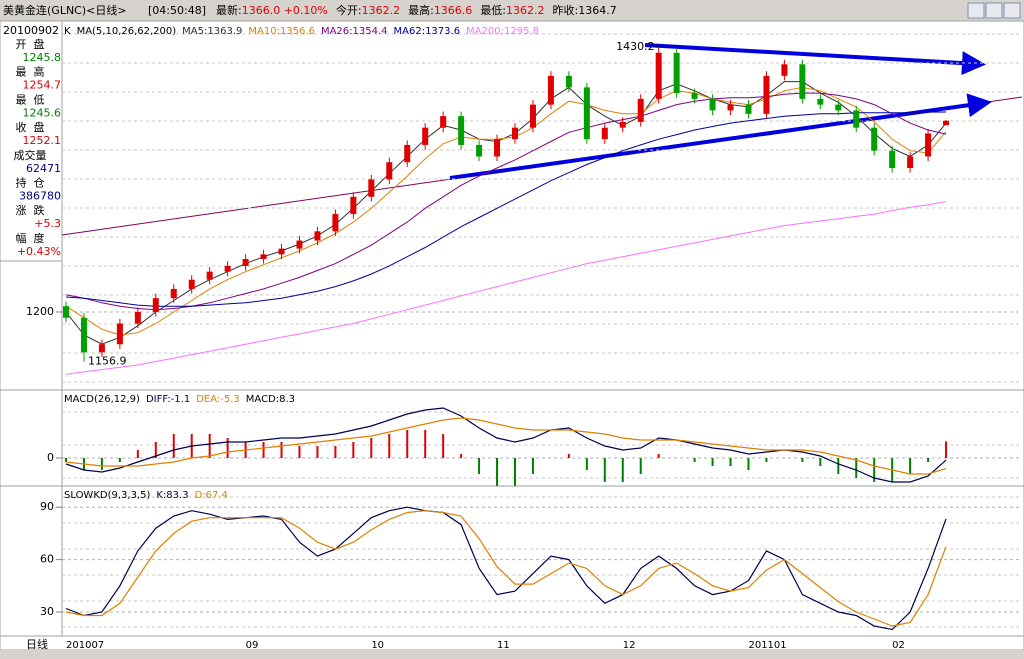 The image size is (1024, 659). What do you see at coordinates (168, 399) in the screenshot?
I see `legend-entry: DIFF:-1.1` at bounding box center [168, 399].